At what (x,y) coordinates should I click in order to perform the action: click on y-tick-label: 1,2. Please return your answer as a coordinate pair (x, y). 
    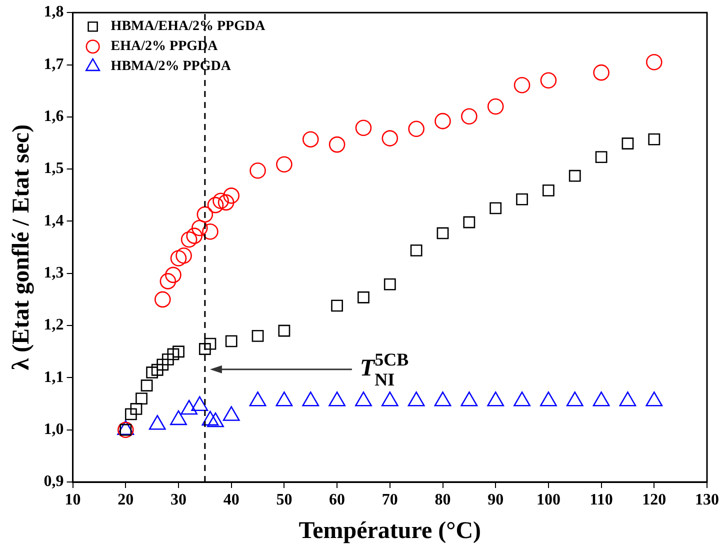
    Looking at the image, I should click on (54, 325).